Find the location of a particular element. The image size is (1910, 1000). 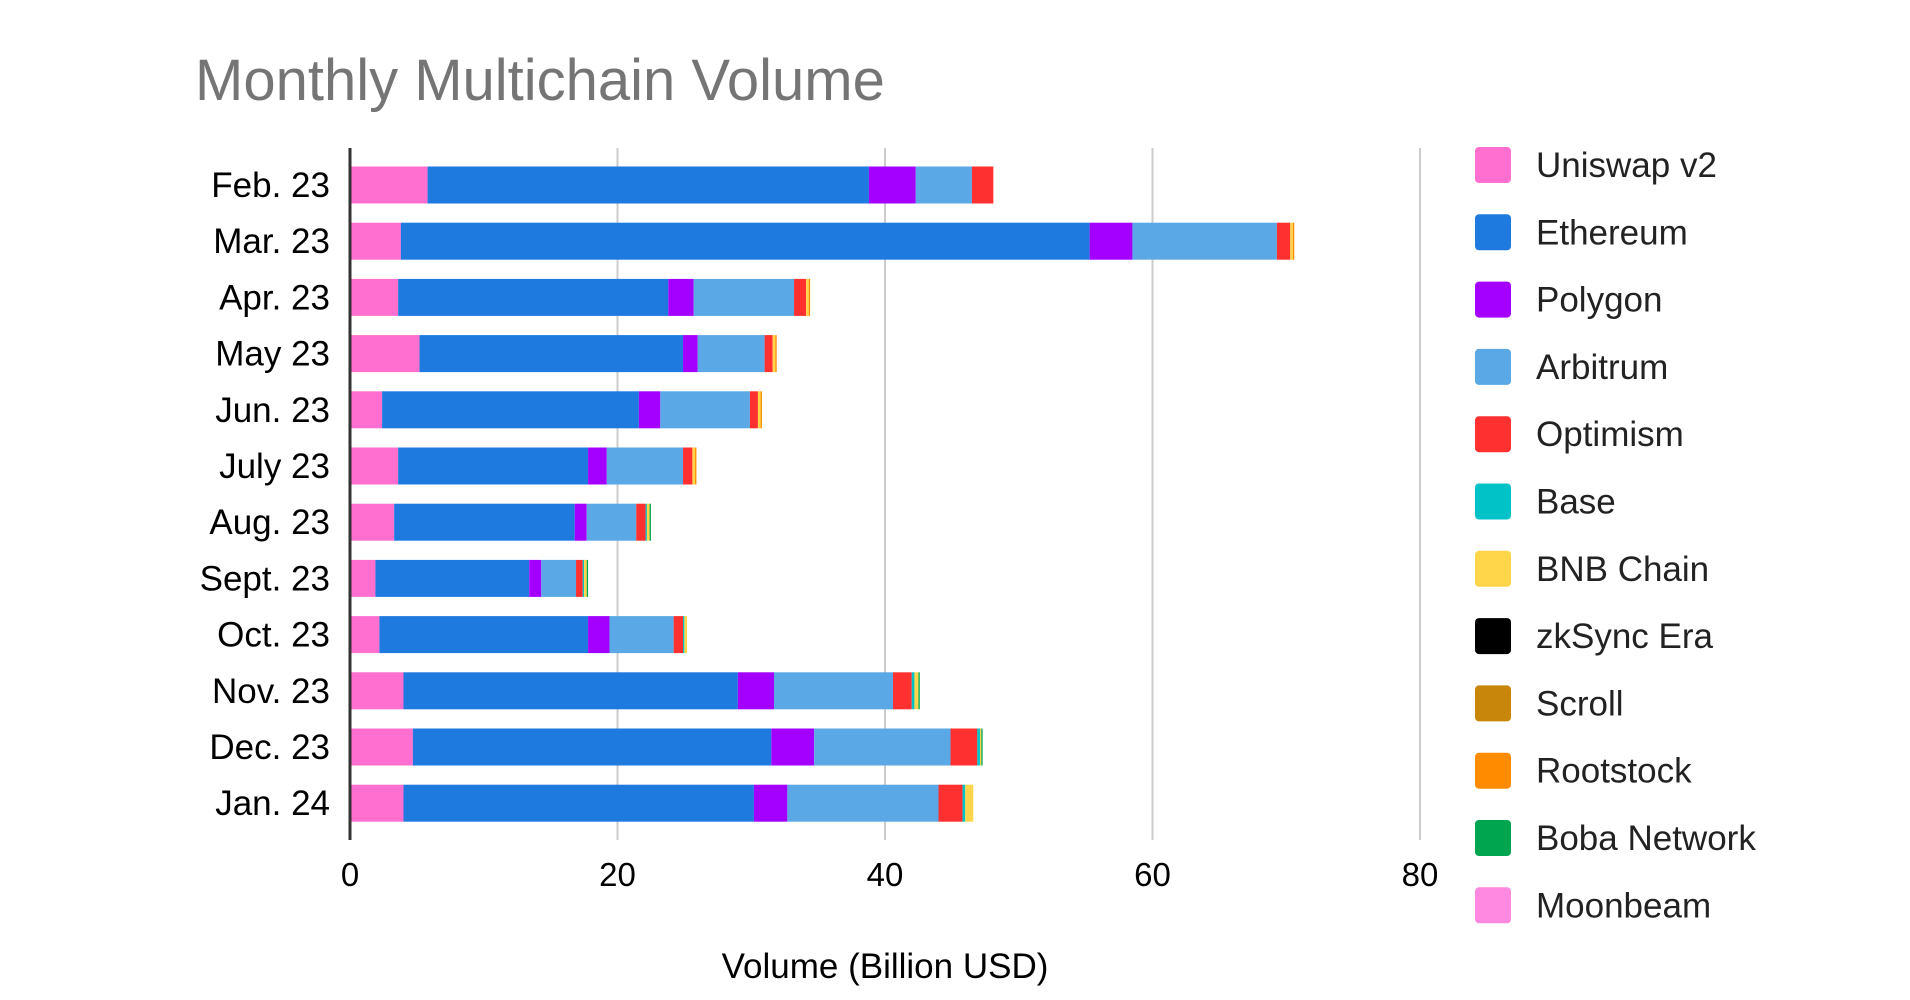

category-label: Jan. 24 is located at coordinates (272, 803).